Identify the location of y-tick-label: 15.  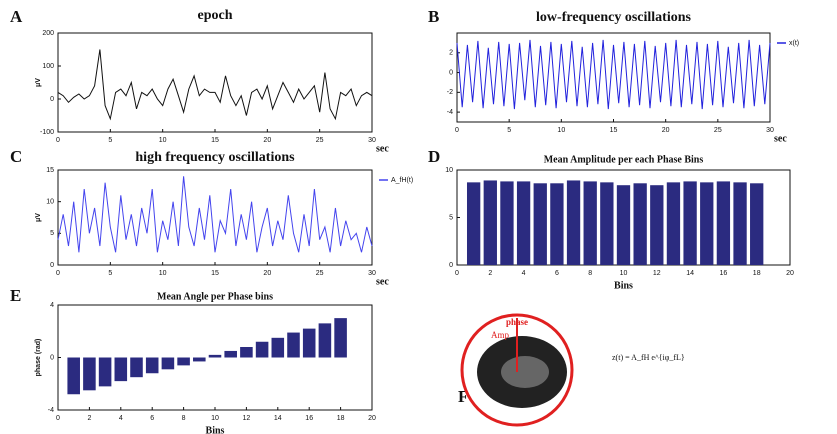
(50, 170).